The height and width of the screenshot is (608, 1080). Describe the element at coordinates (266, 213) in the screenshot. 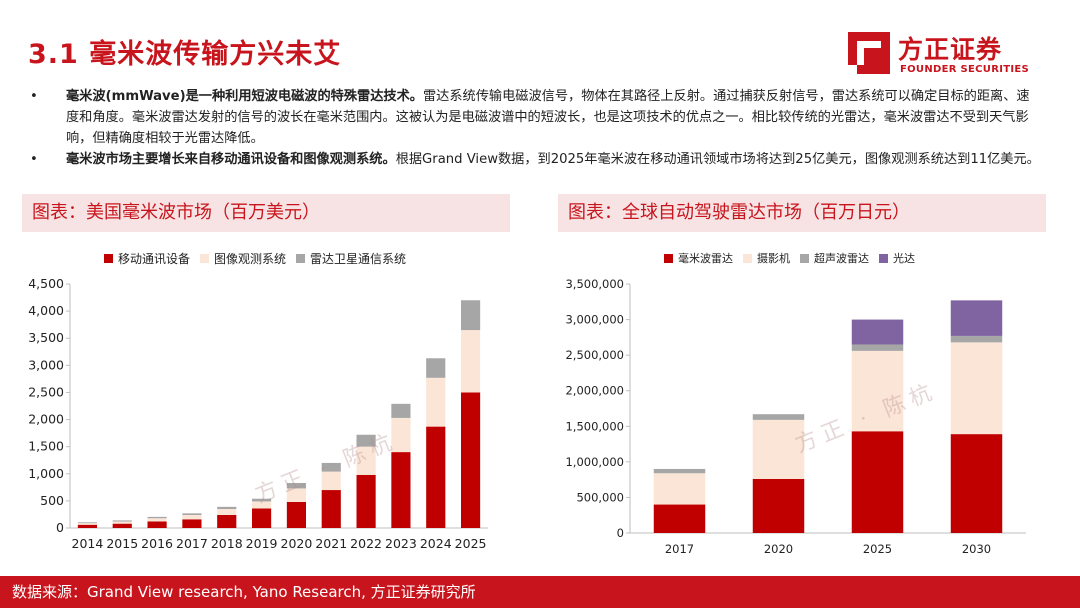

I see `chart-title-left: 图表：美国毫米波市场（百万美元）` at that location.